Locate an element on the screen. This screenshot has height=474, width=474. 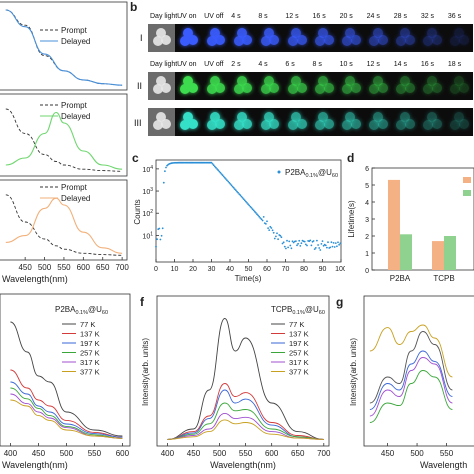
panel-f-xtick-label: 450 is located at coordinates (194, 453).